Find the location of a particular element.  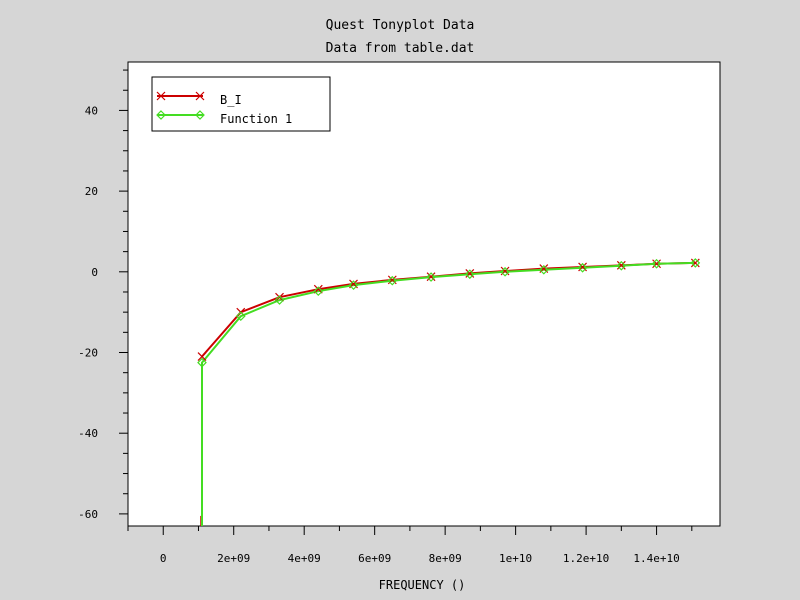

y-tick-label: 40 is located at coordinates (91, 110).